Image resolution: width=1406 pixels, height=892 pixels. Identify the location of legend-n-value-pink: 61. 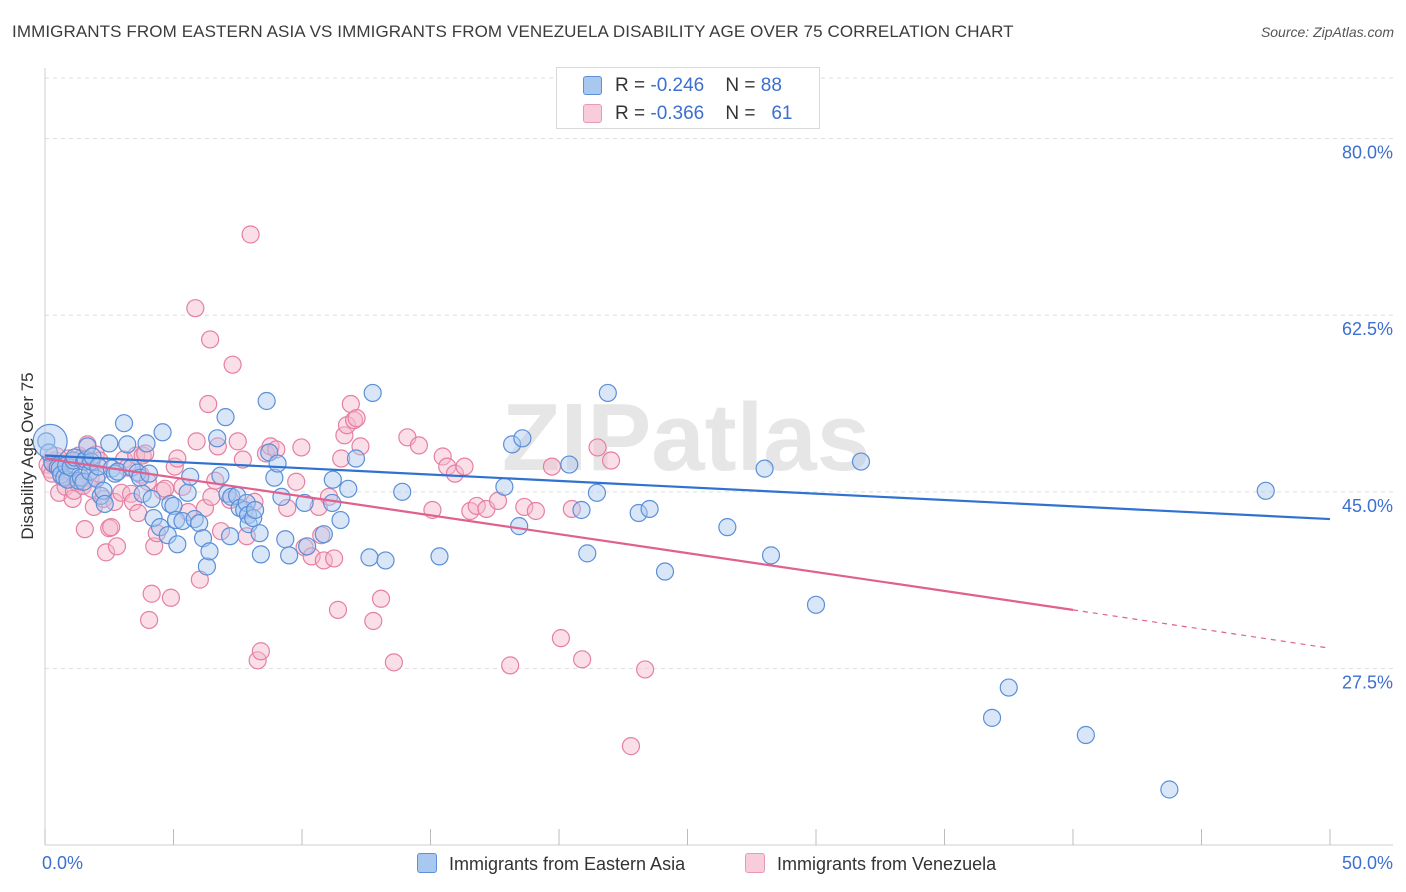
(782, 113).